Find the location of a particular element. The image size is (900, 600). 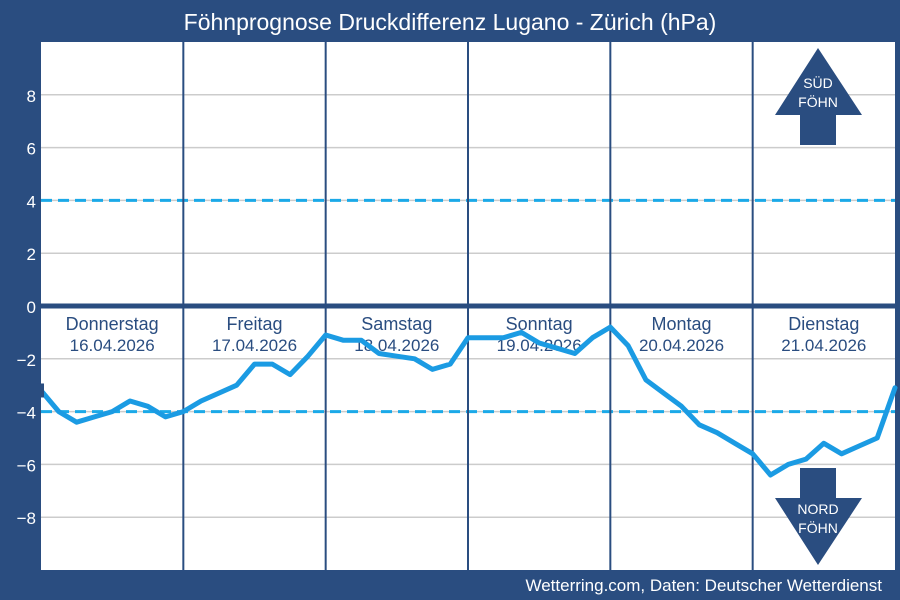

south-foehn-arrow-icon is located at coordinates (818, 96).